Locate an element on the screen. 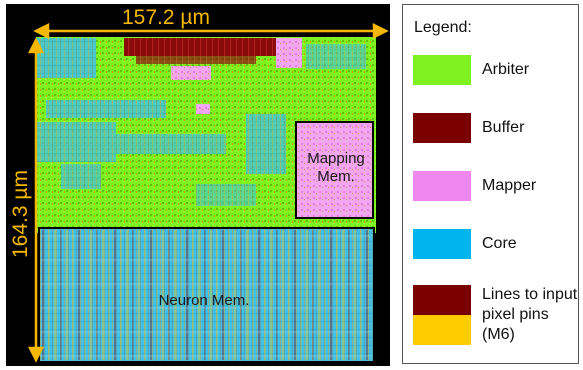  height-arrow is located at coordinates (36, 200).